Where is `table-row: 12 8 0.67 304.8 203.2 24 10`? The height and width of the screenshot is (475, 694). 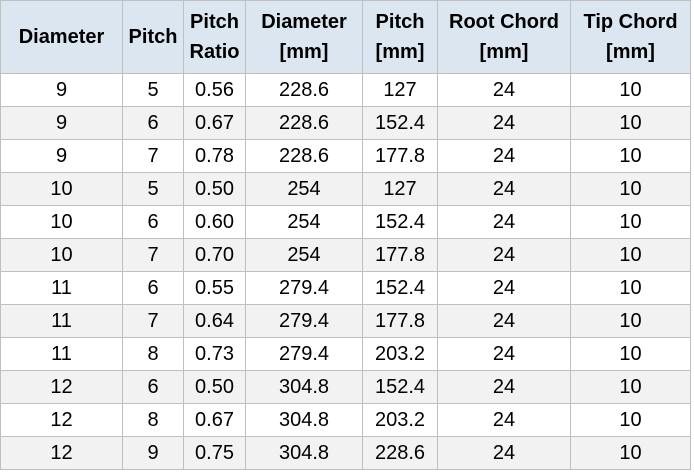 table-row: 12 8 0.67 304.8 203.2 24 10 is located at coordinates (345, 420).